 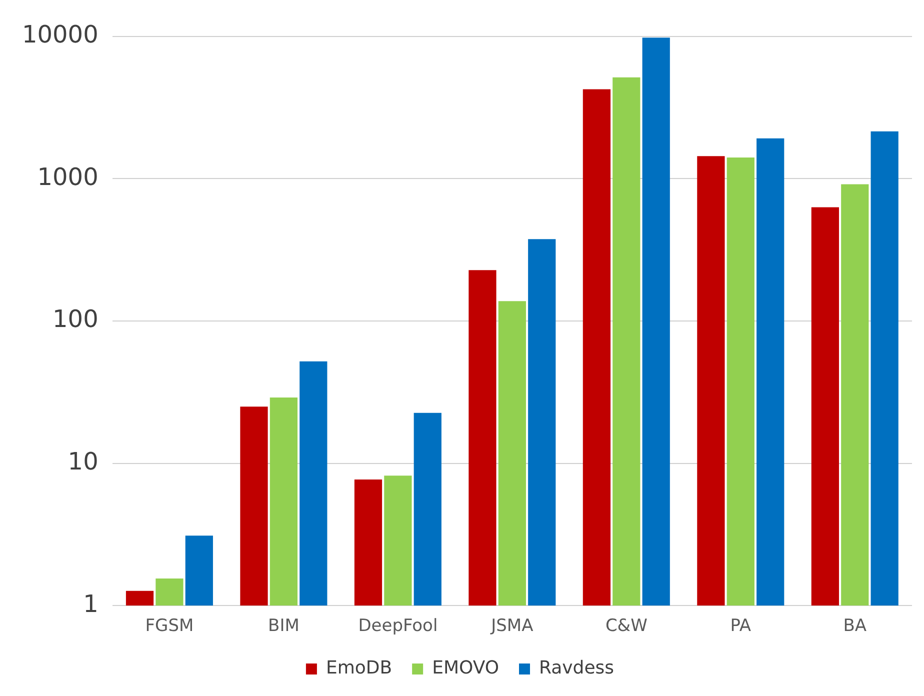 What do you see at coordinates (83, 462) in the screenshot?
I see `y-tick-label: 10` at bounding box center [83, 462].